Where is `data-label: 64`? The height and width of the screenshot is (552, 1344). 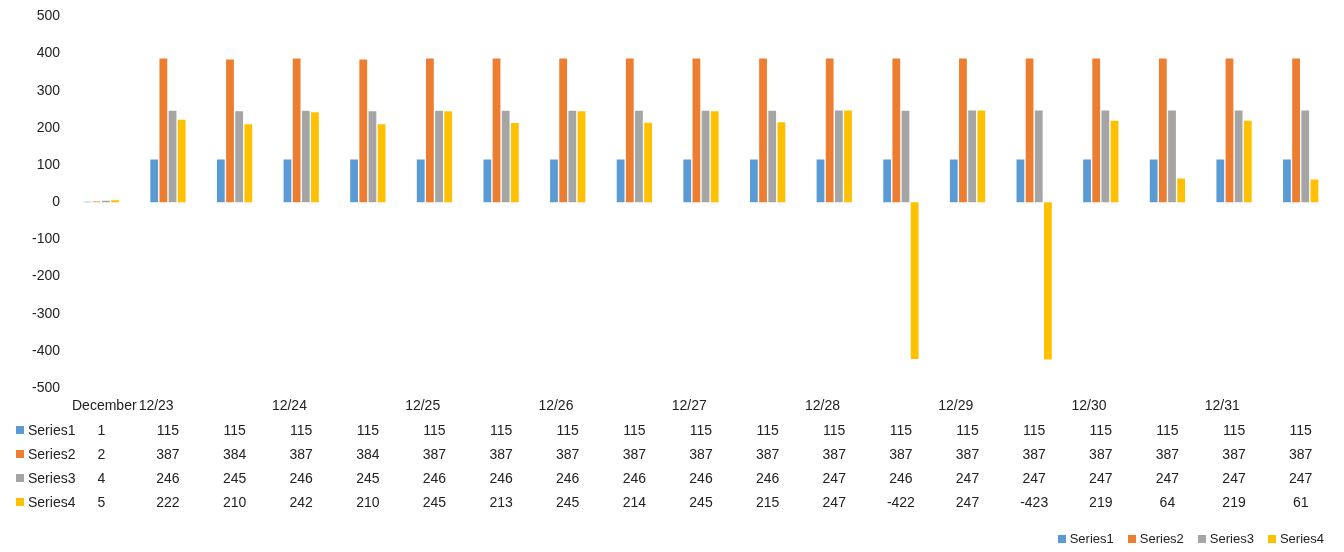 data-label: 64 is located at coordinates (1167, 502).